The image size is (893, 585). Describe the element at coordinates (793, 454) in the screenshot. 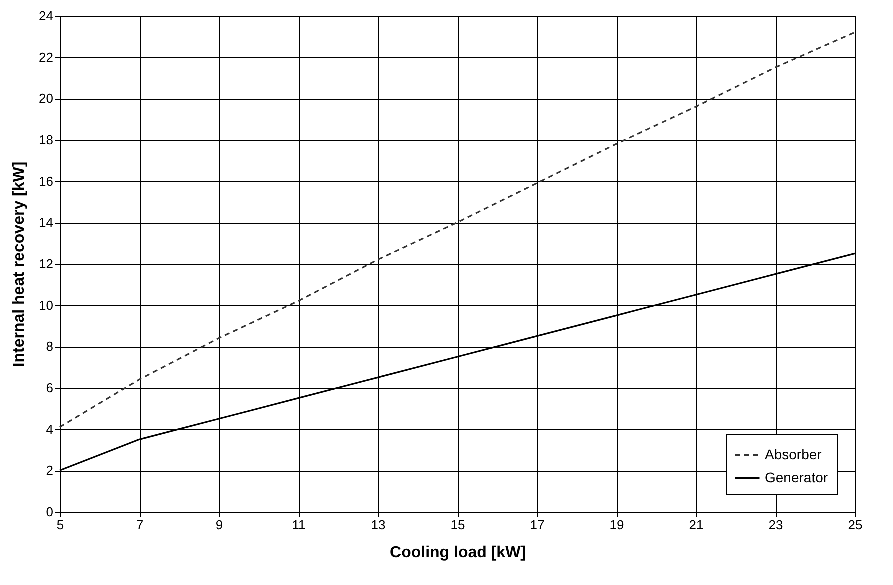

I see `legend-label: Absorber` at that location.